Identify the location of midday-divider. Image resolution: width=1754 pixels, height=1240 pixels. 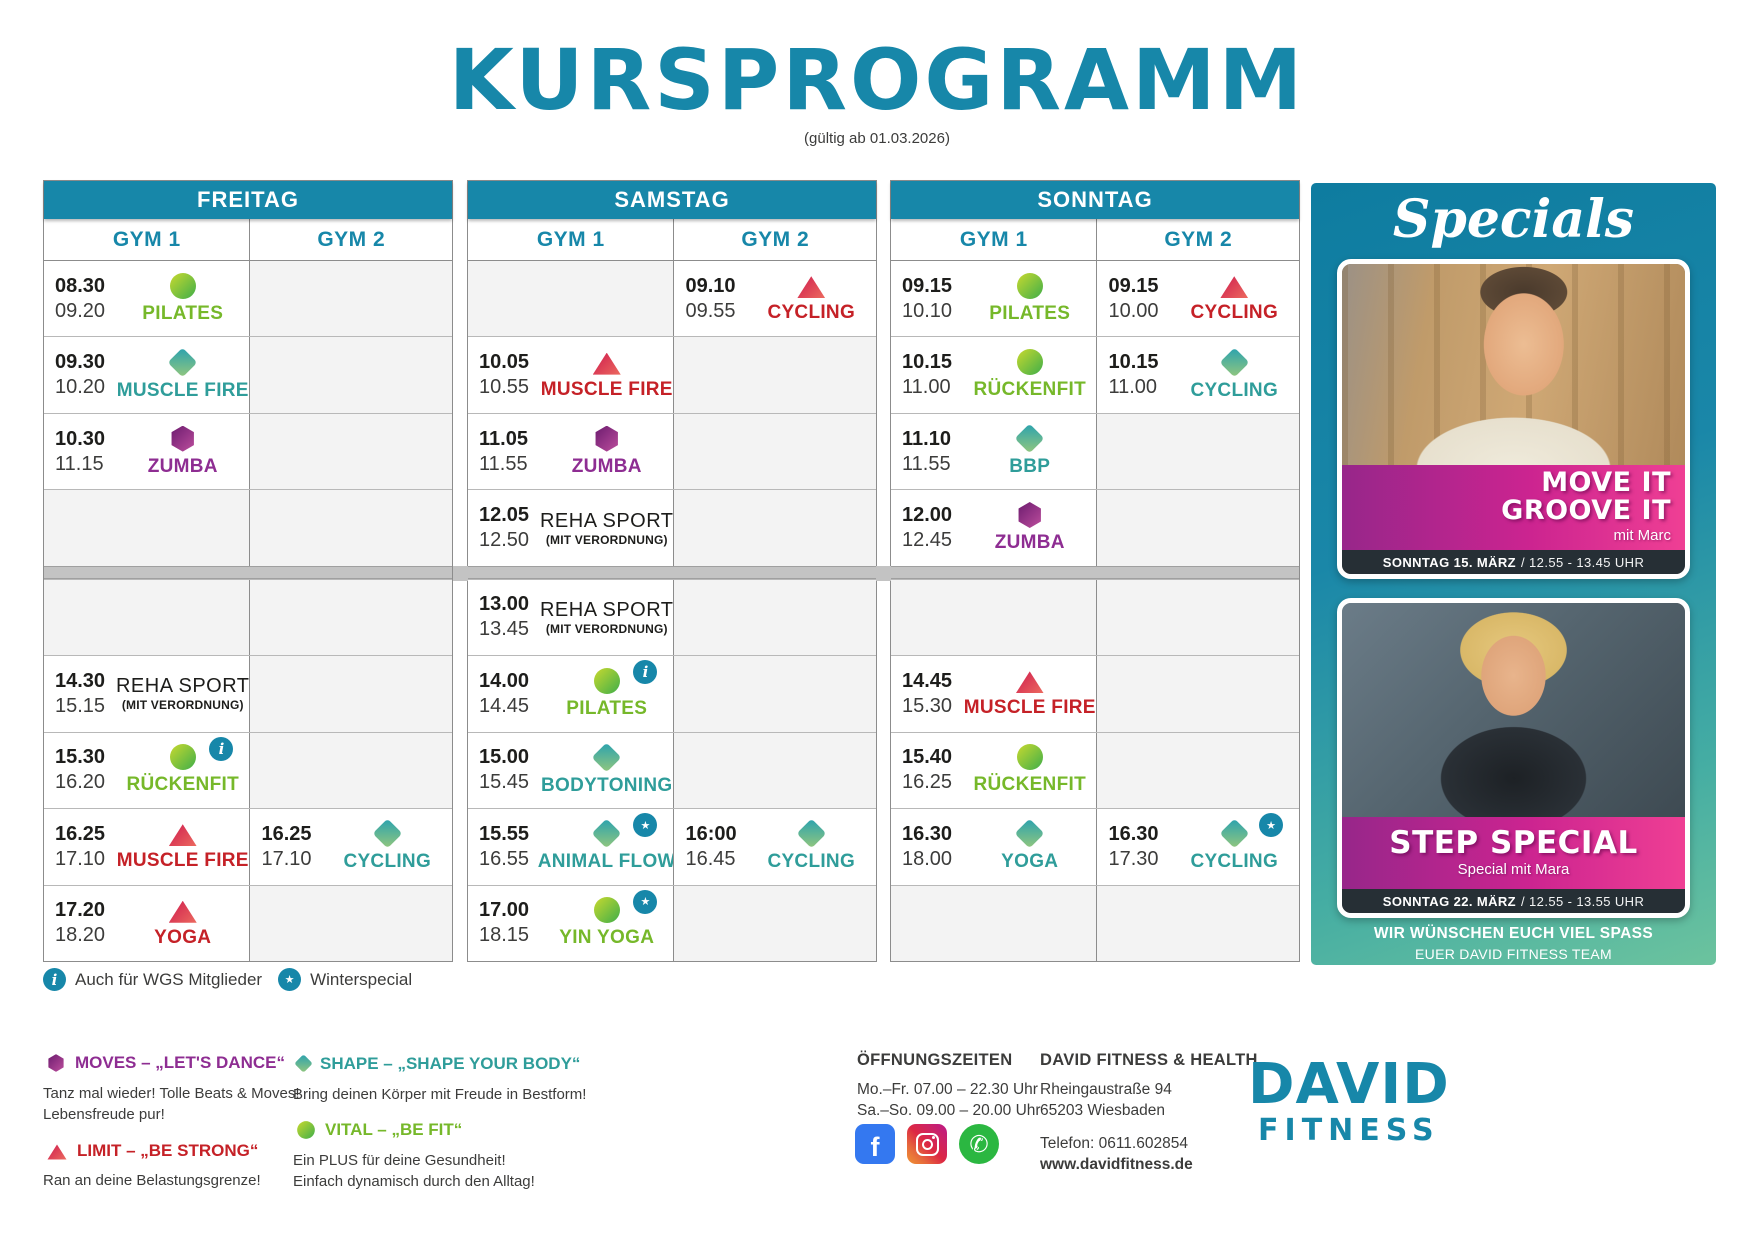
(672, 572).